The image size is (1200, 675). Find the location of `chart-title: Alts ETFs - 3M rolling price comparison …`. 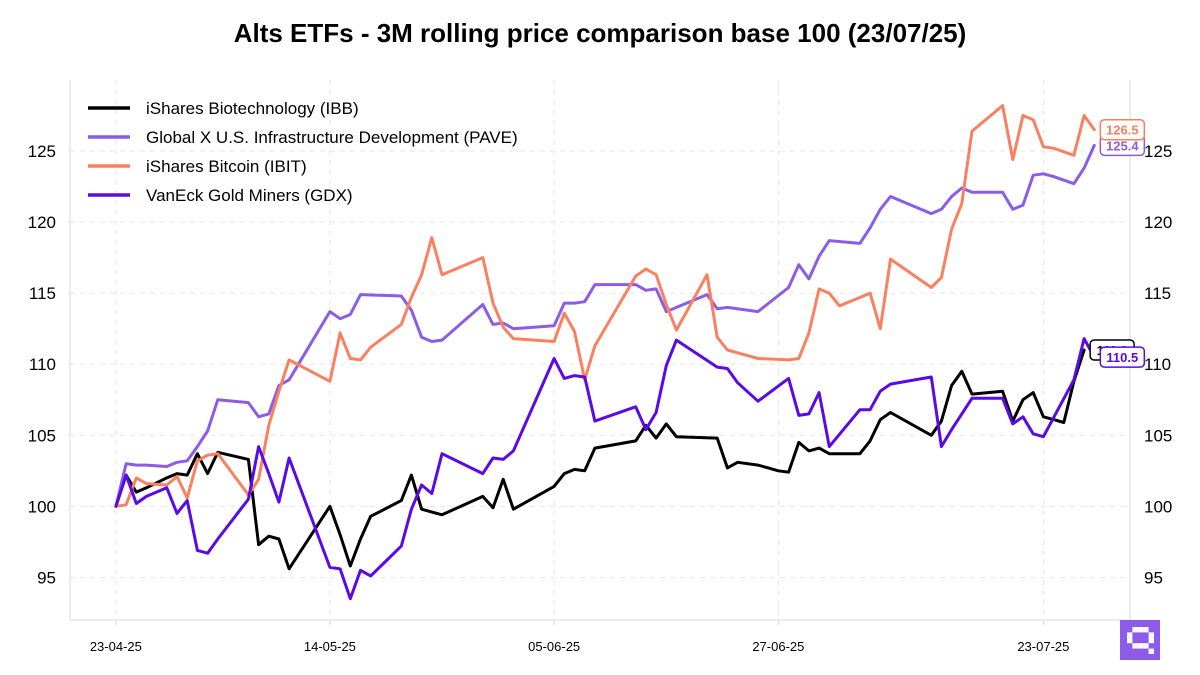

chart-title: Alts ETFs - 3M rolling price comparison … is located at coordinates (600, 33).